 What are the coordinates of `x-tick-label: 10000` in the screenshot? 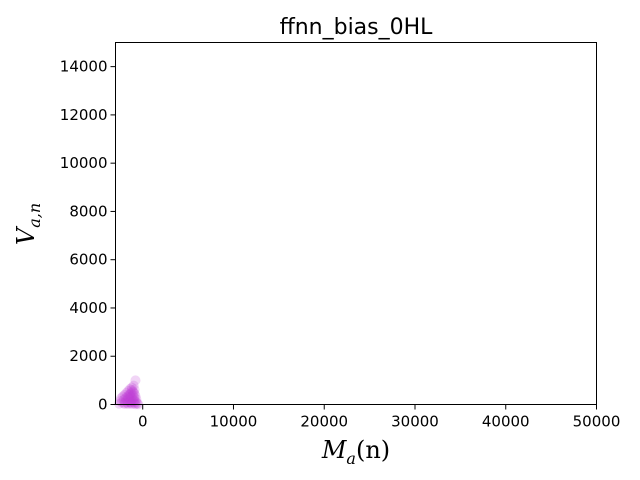 It's located at (234, 422).